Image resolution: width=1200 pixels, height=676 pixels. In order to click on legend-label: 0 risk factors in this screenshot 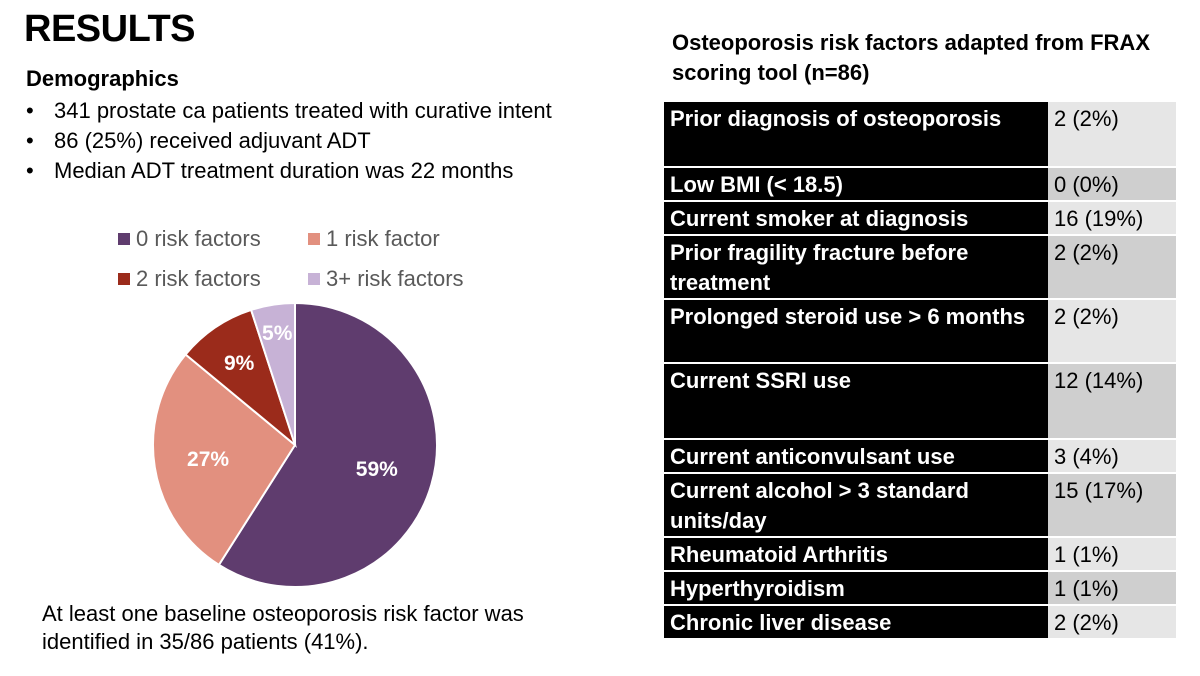, I will do `click(198, 238)`.